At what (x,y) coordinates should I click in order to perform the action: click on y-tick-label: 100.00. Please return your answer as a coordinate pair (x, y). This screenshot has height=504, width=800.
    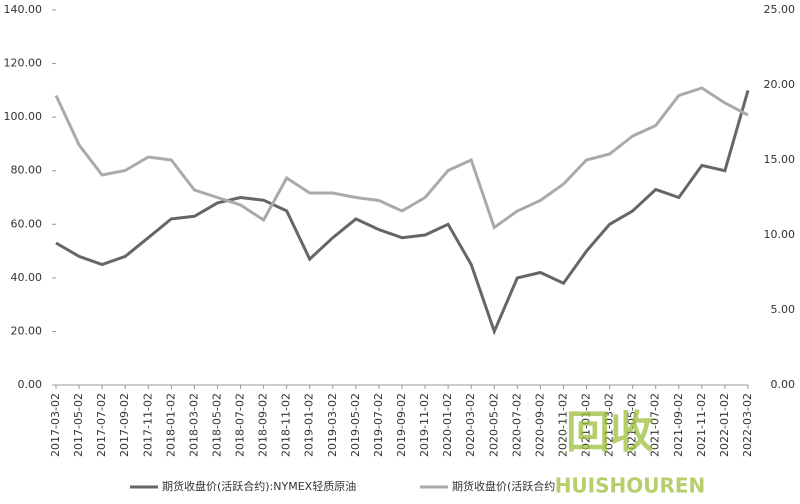
    Looking at the image, I should click on (23, 116).